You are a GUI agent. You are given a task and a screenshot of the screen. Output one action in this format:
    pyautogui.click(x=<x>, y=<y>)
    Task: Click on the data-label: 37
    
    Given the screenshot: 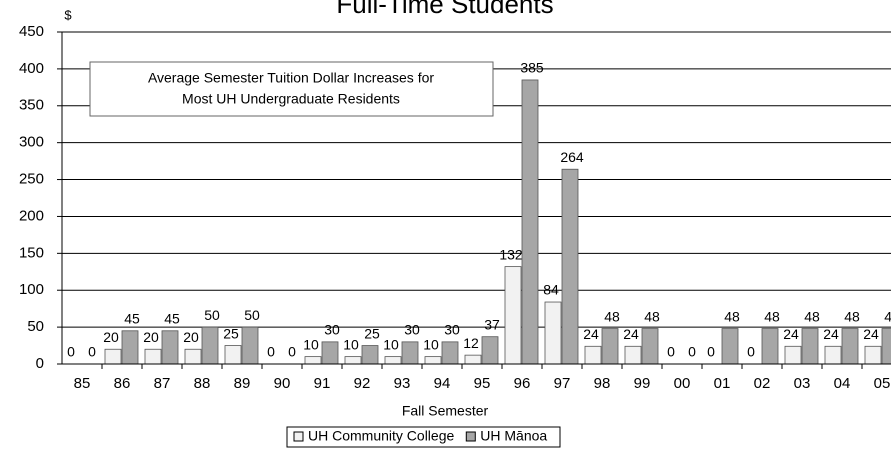 What is the action you would take?
    pyautogui.click(x=492, y=324)
    